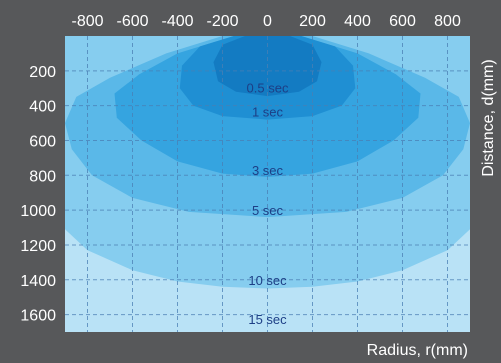 This screenshot has width=501, height=363. Describe the element at coordinates (38, 194) in the screenshot. I see `y-tick-labels: 200 400 600 800 1000 1200 1400 1600` at that location.